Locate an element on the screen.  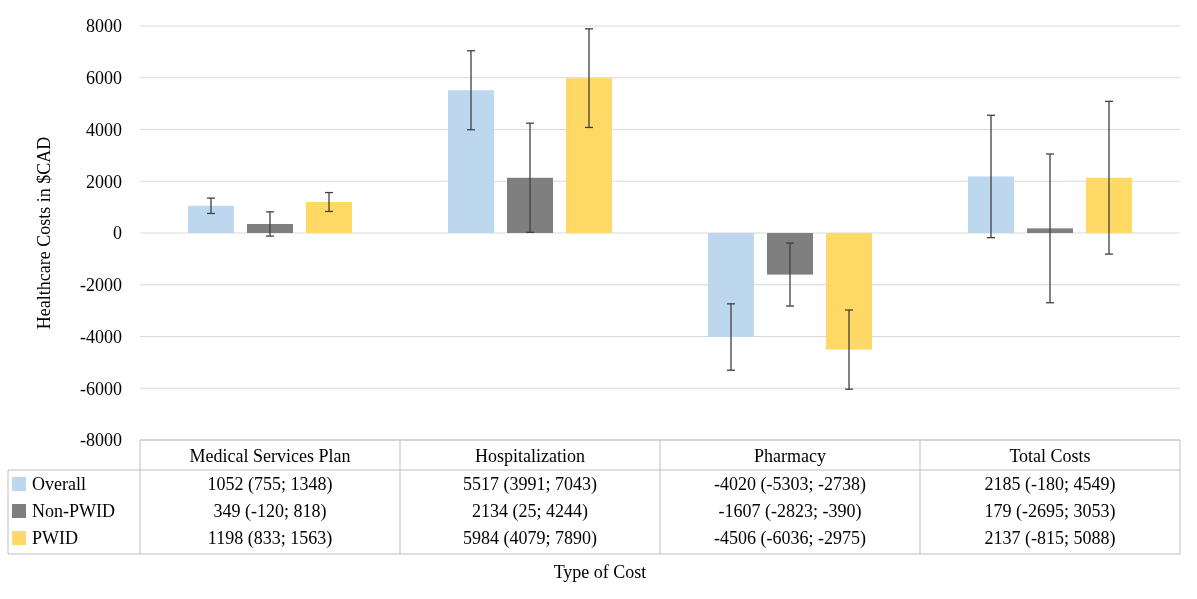
y-tick-label: -6000 is located at coordinates (101, 388).